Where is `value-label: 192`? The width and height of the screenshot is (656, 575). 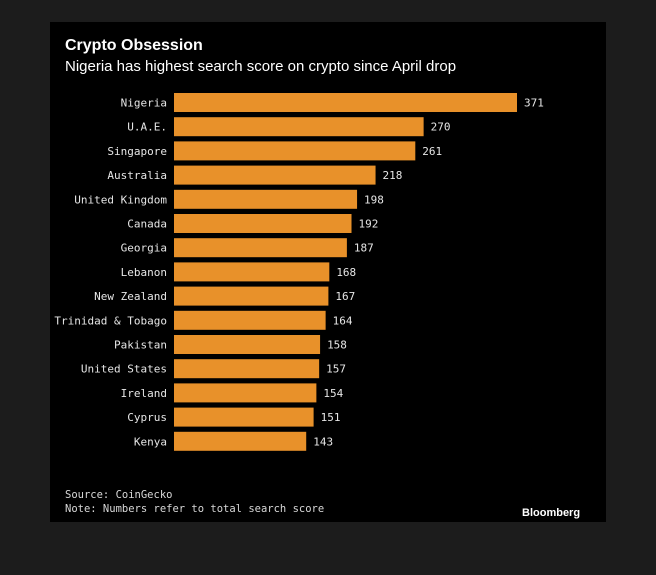 value-label: 192 is located at coordinates (369, 224).